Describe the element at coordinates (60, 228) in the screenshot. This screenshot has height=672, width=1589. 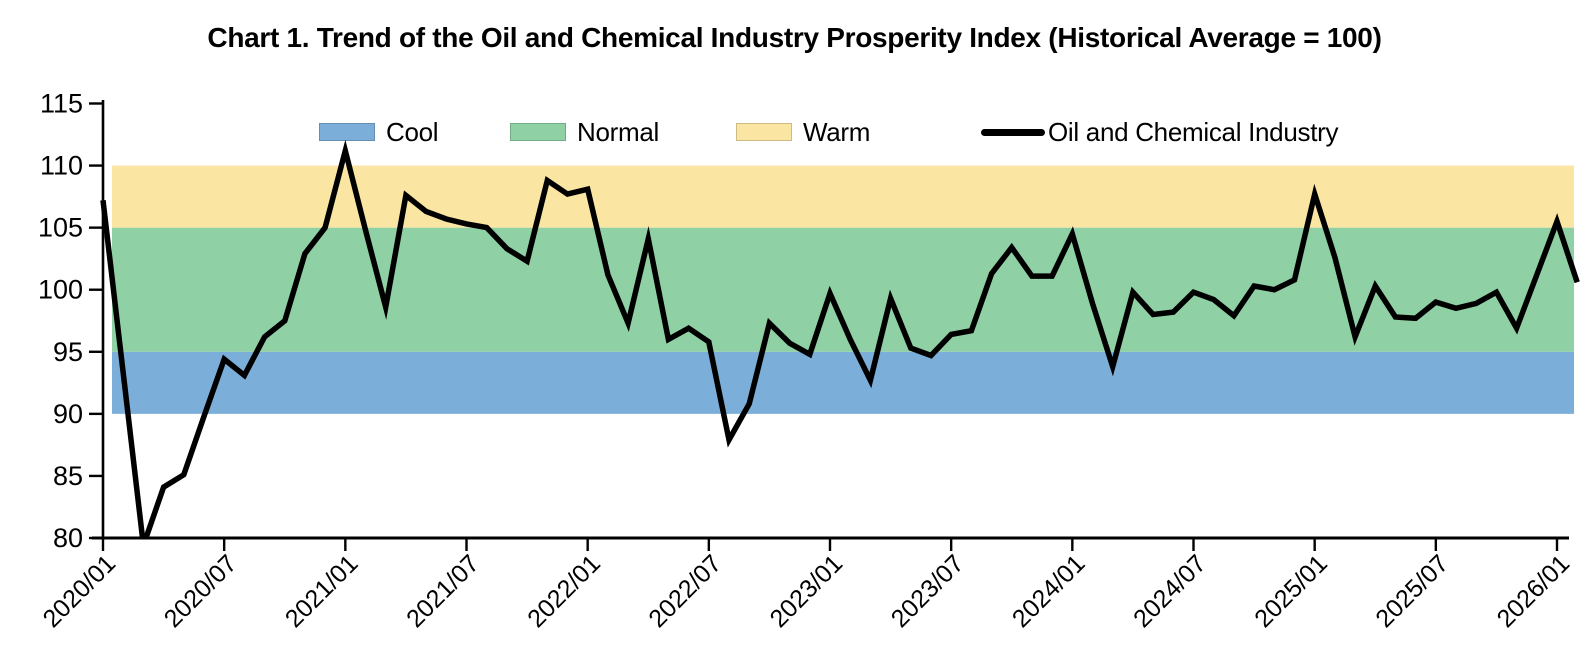
I see `y-tick-label: 105` at that location.